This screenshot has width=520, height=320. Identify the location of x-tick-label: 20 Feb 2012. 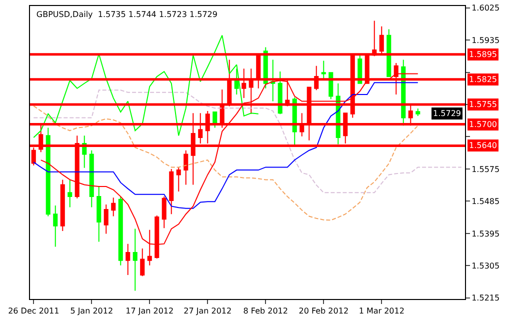
(323, 311).